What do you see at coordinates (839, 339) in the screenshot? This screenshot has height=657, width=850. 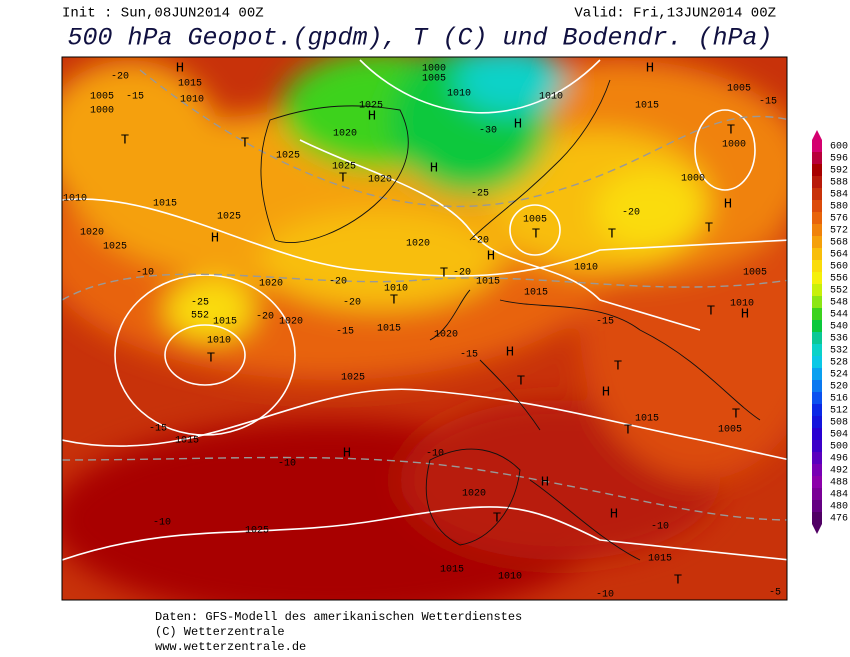 I see `colorbar-label: 536` at bounding box center [839, 339].